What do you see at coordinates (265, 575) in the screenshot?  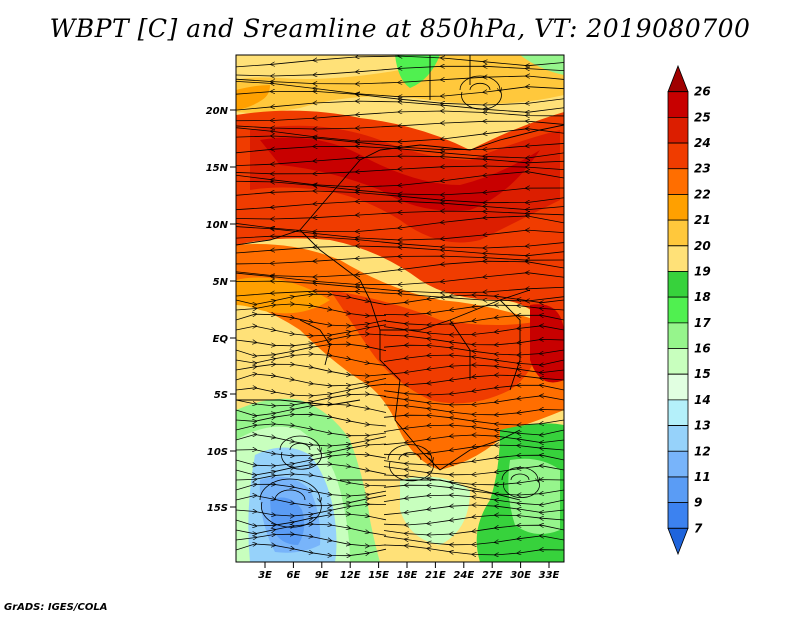 I see `lon-label: 3E` at bounding box center [265, 575].